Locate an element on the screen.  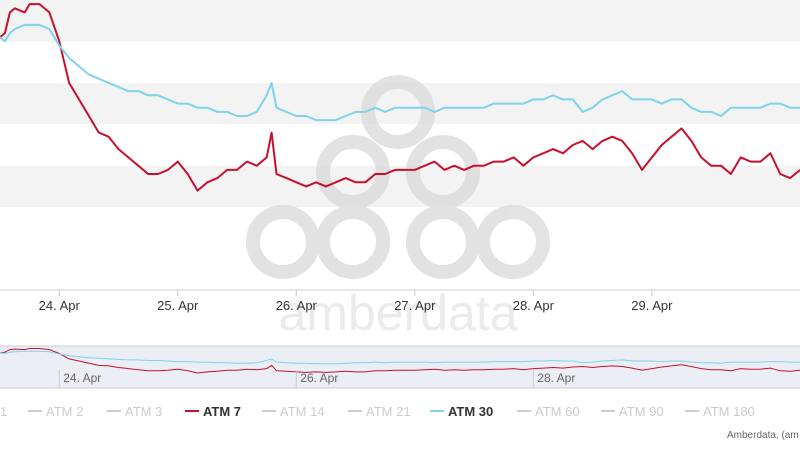
legend-item-atm-30: ATM 30 is located at coordinates (461, 411).